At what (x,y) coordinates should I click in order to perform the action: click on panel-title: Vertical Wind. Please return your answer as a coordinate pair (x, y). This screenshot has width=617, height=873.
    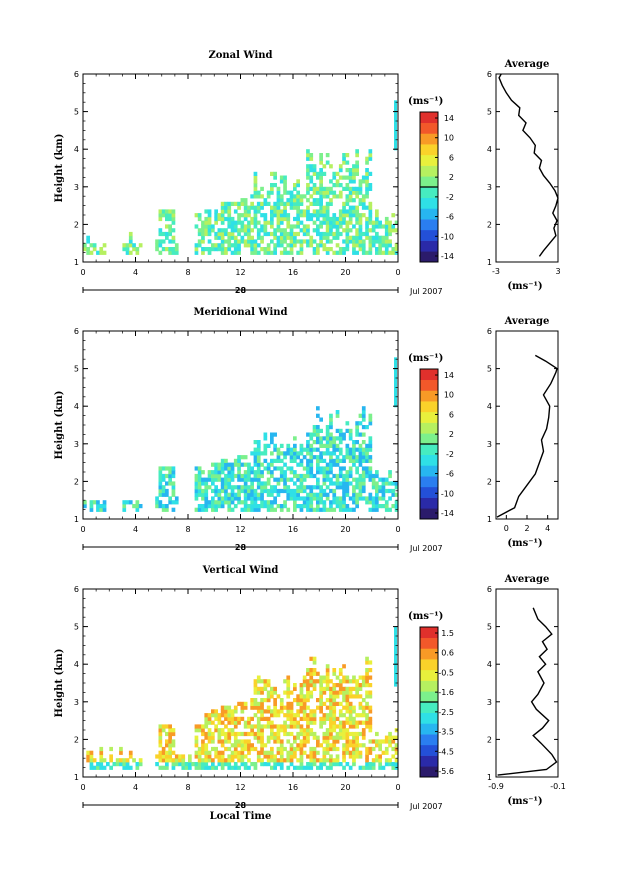
    Looking at the image, I should click on (240, 570).